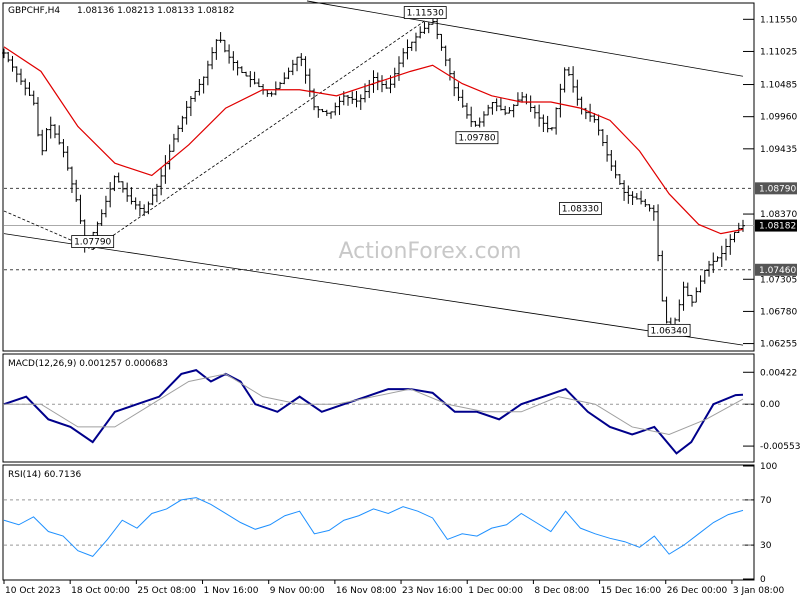  I want to click on current-price-tag, so click(776, 225).